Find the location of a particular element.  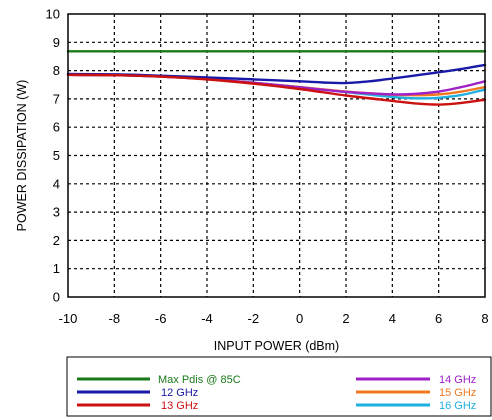

y-tick-label: 10 is located at coordinates (53, 14).